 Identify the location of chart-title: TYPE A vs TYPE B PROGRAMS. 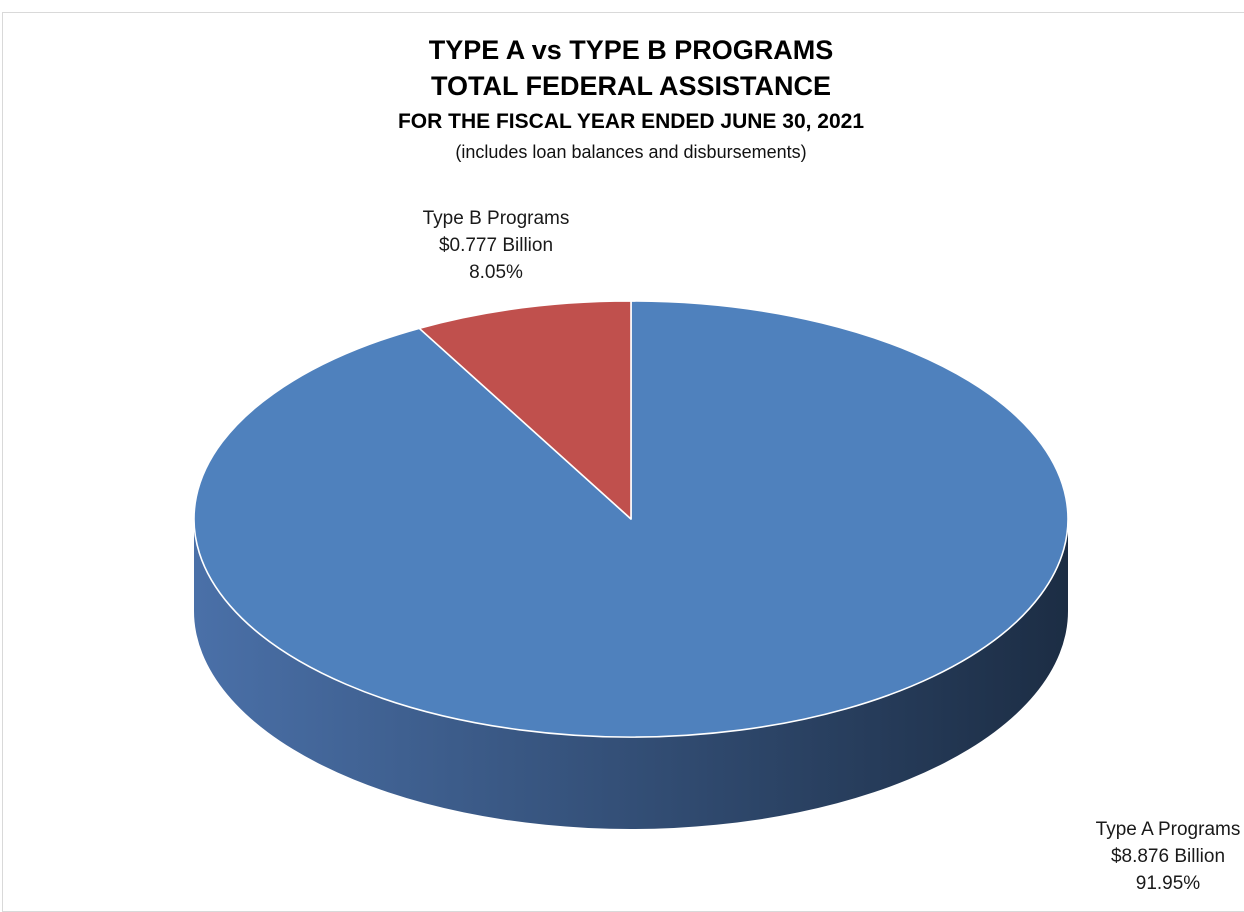
(631, 50).